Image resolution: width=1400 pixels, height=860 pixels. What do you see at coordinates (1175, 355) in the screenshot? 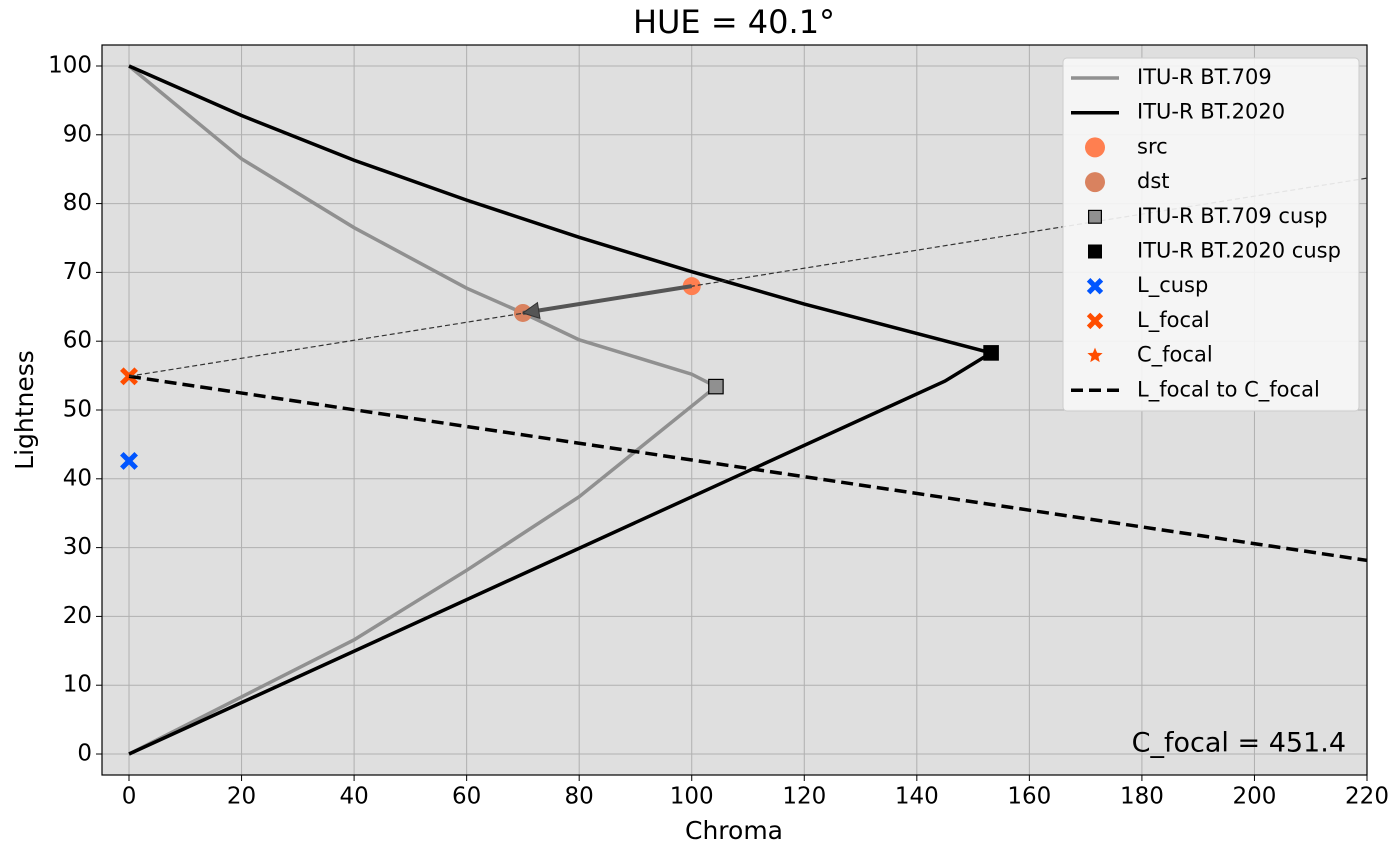
I see `legend-label: C_focal` at bounding box center [1175, 355].